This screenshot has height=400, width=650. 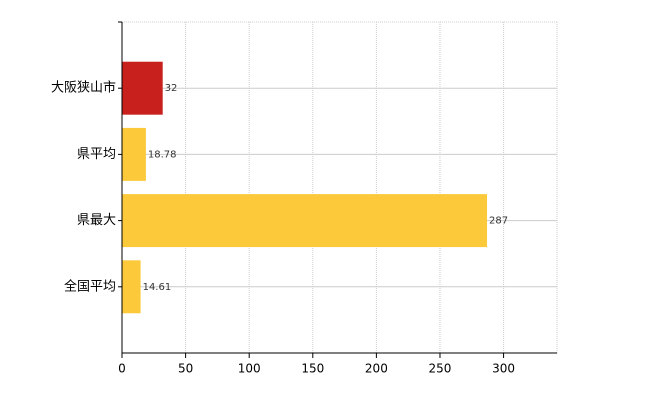 What do you see at coordinates (90, 286) in the screenshot?
I see `y-tick-label: 全国平均` at bounding box center [90, 286].